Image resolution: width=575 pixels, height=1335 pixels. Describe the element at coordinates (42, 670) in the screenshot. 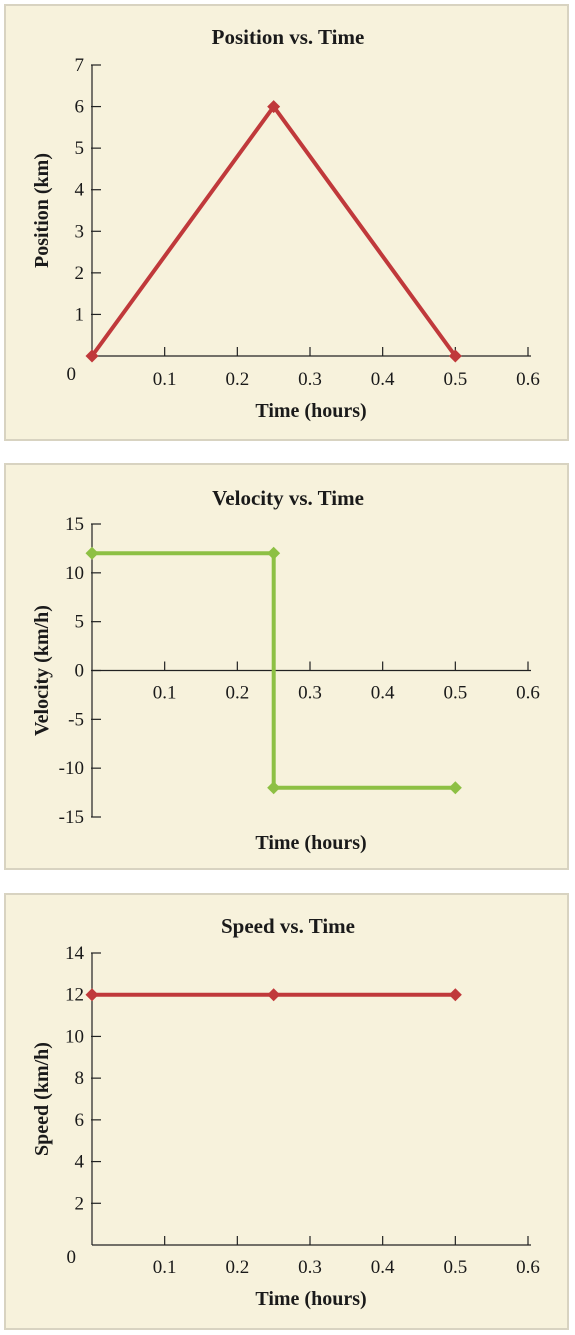

I see `y-axis-label: Velocity (km/h)` at that location.